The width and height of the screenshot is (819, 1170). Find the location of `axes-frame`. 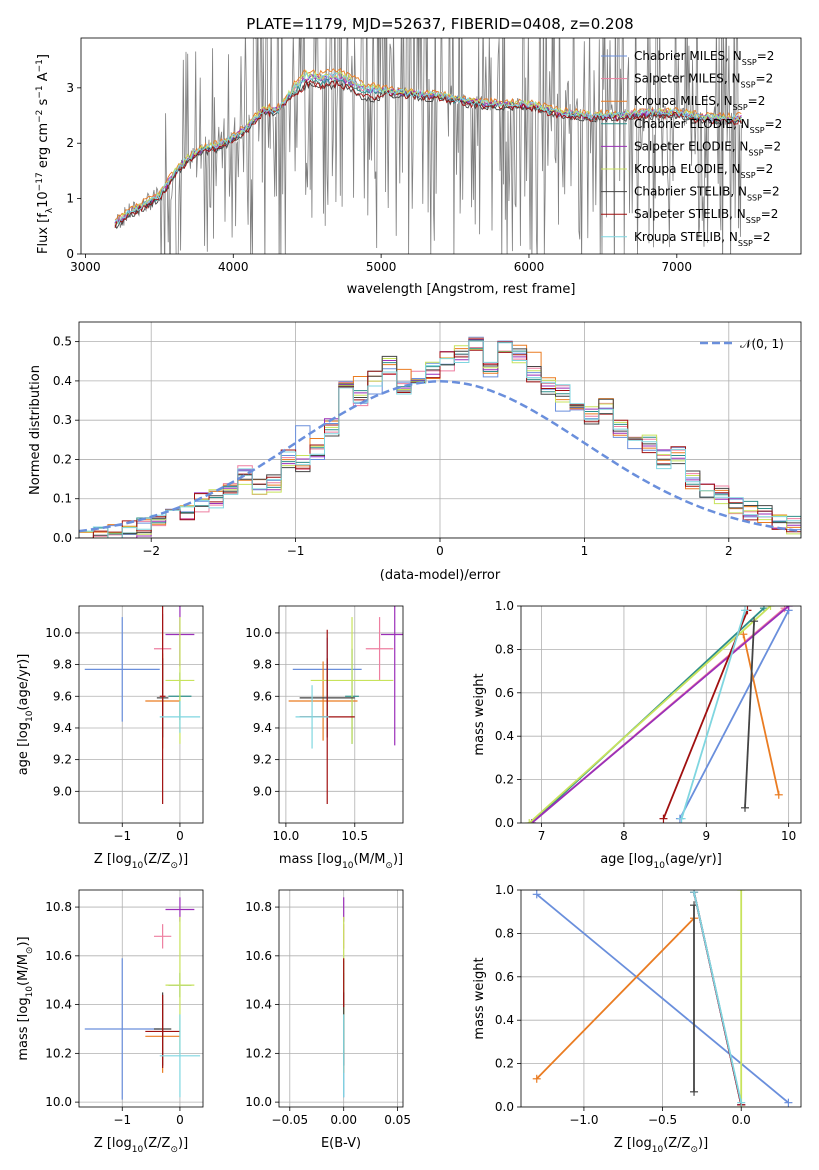

axes-frame is located at coordinates (661, 998).